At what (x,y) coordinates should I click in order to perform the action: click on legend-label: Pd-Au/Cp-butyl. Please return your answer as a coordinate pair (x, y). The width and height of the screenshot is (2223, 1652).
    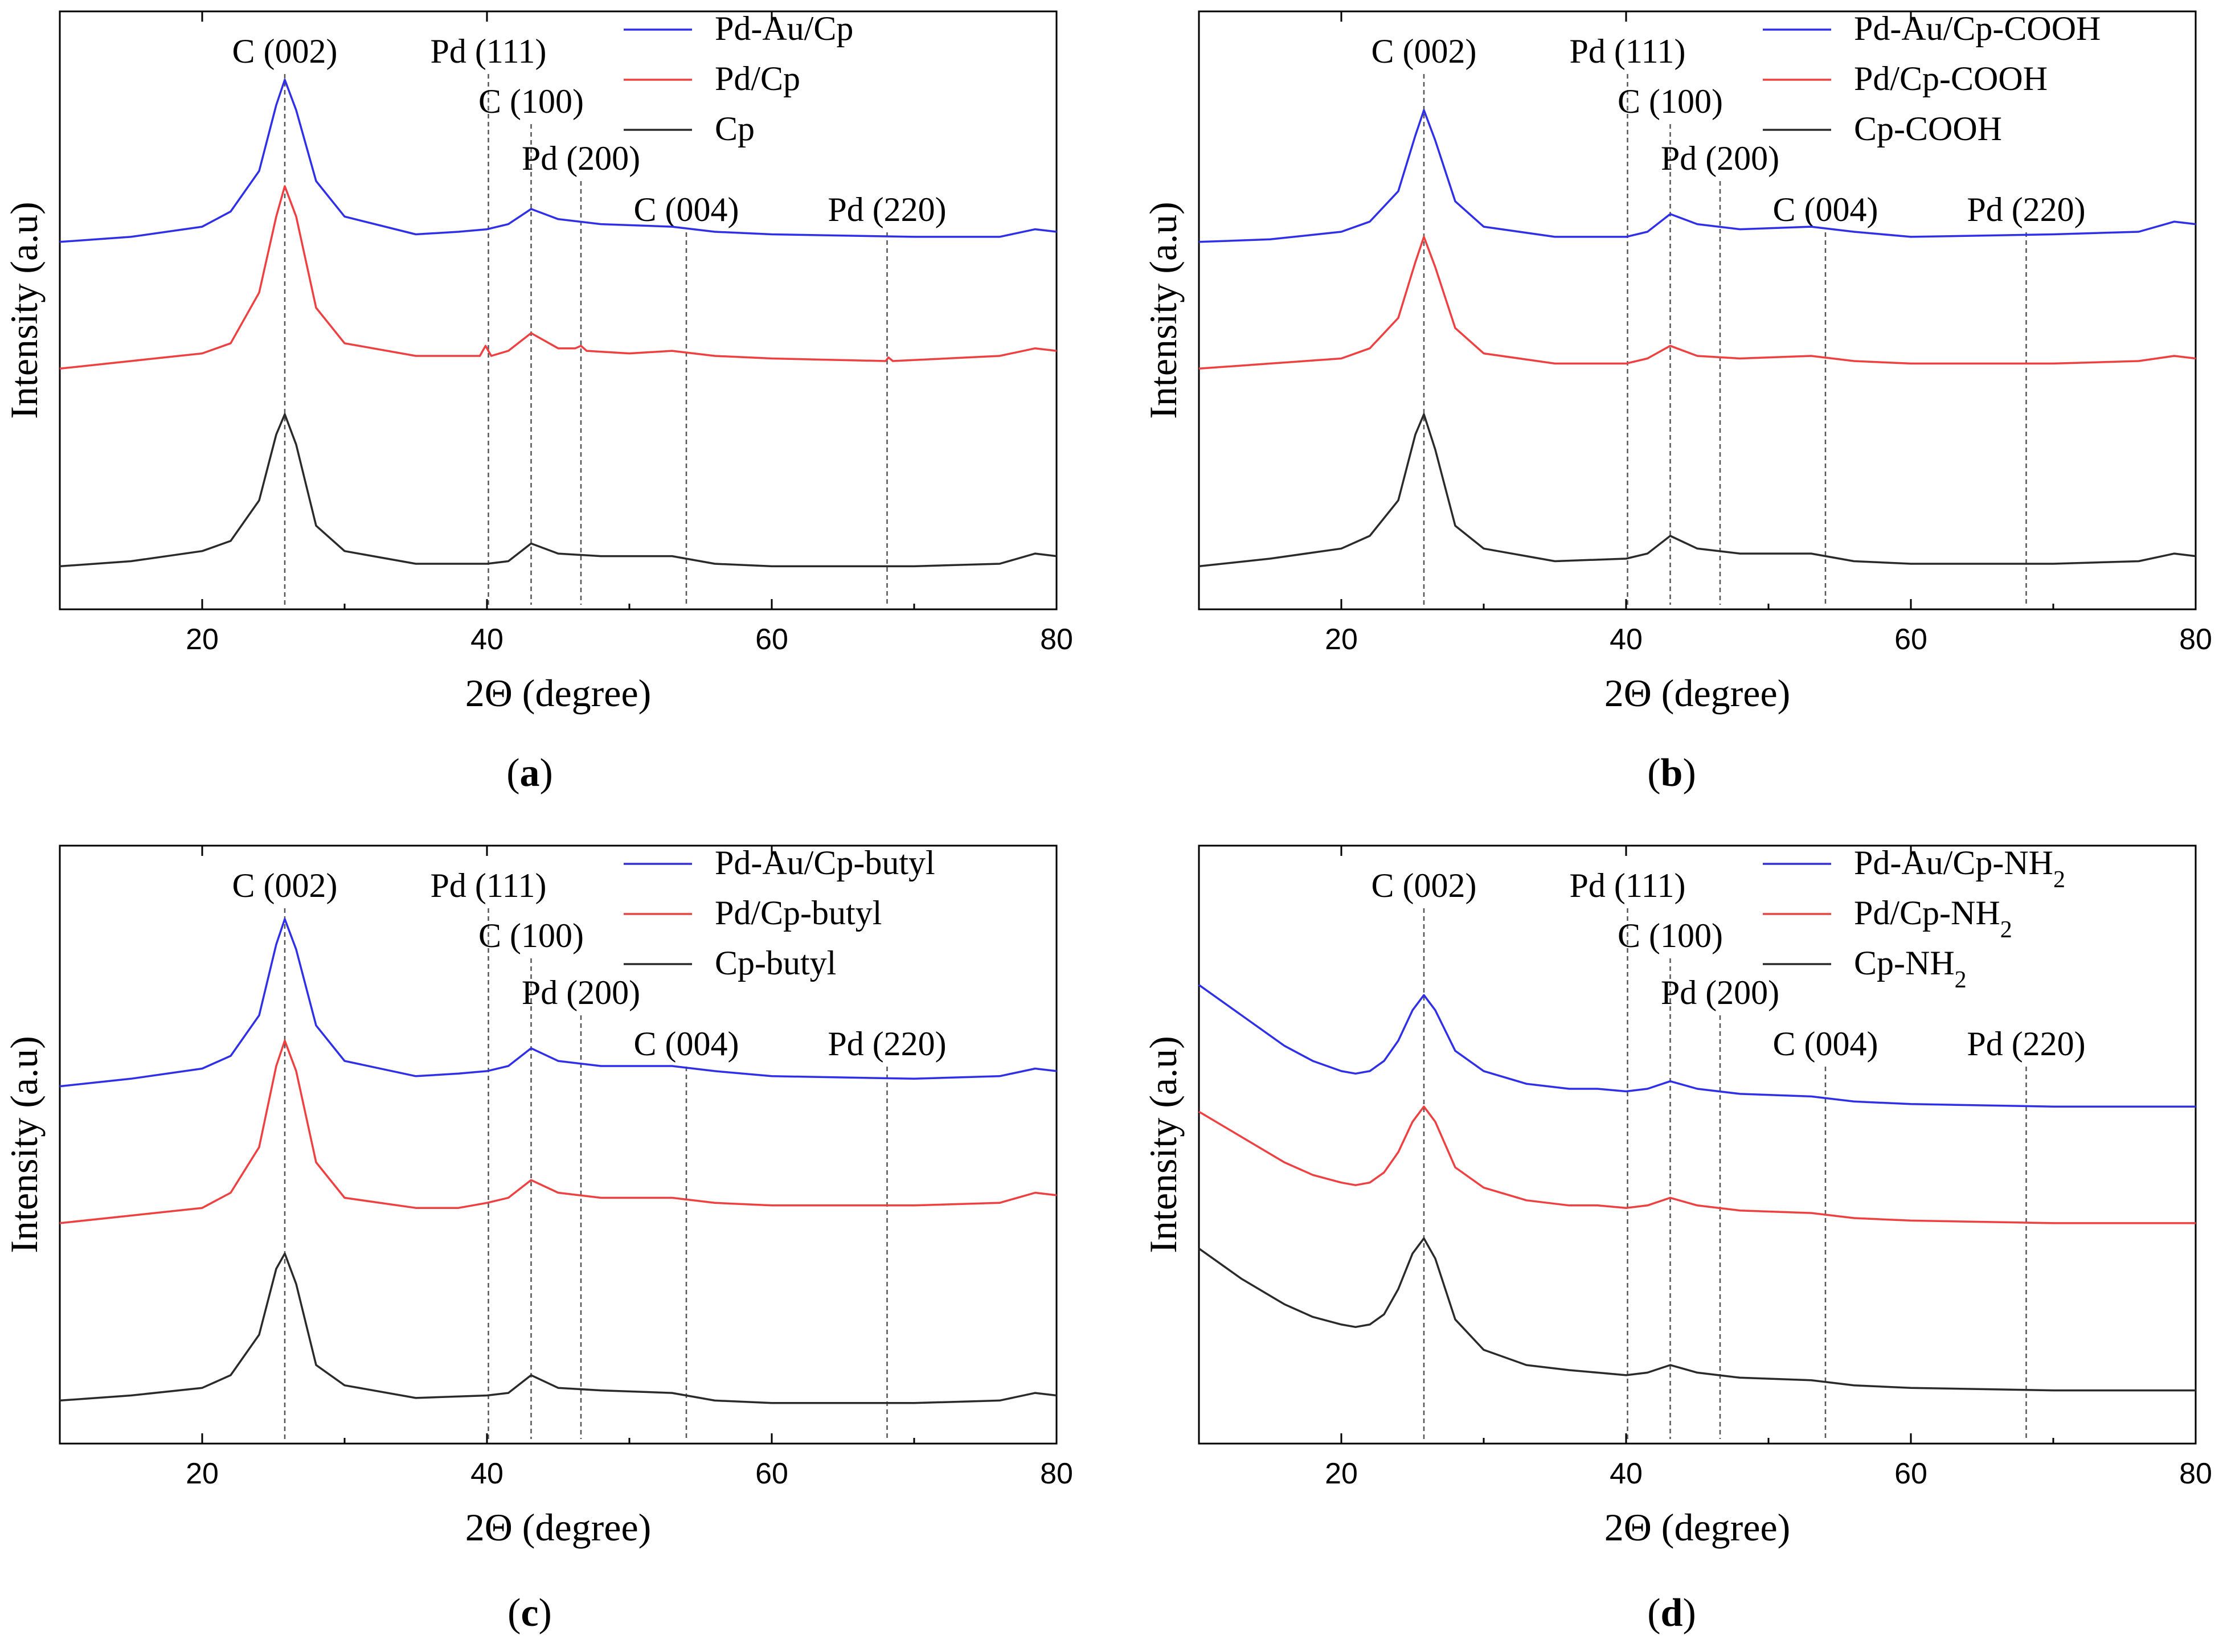
    Looking at the image, I should click on (825, 863).